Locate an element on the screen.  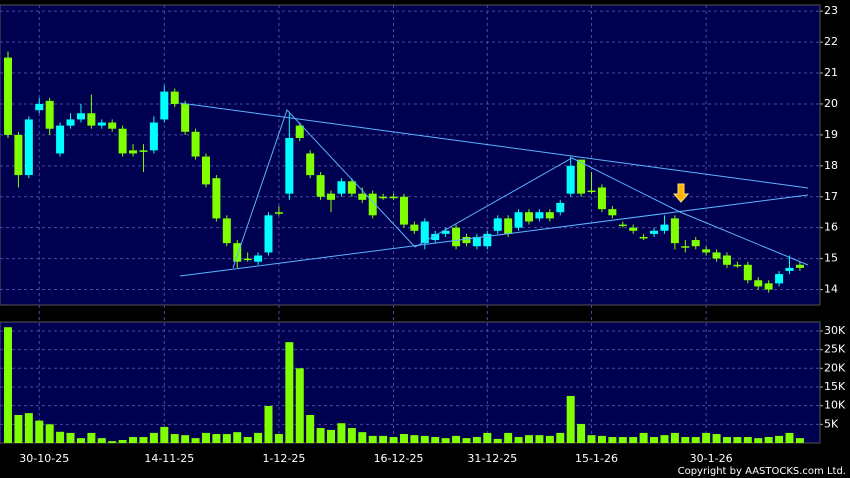
signal-arrow is located at coordinates (681, 193).